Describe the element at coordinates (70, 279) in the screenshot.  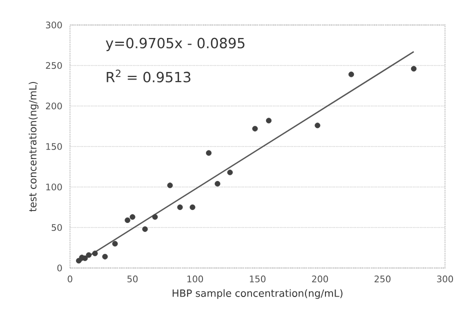
I see `x-tick-label: 0` at that location.